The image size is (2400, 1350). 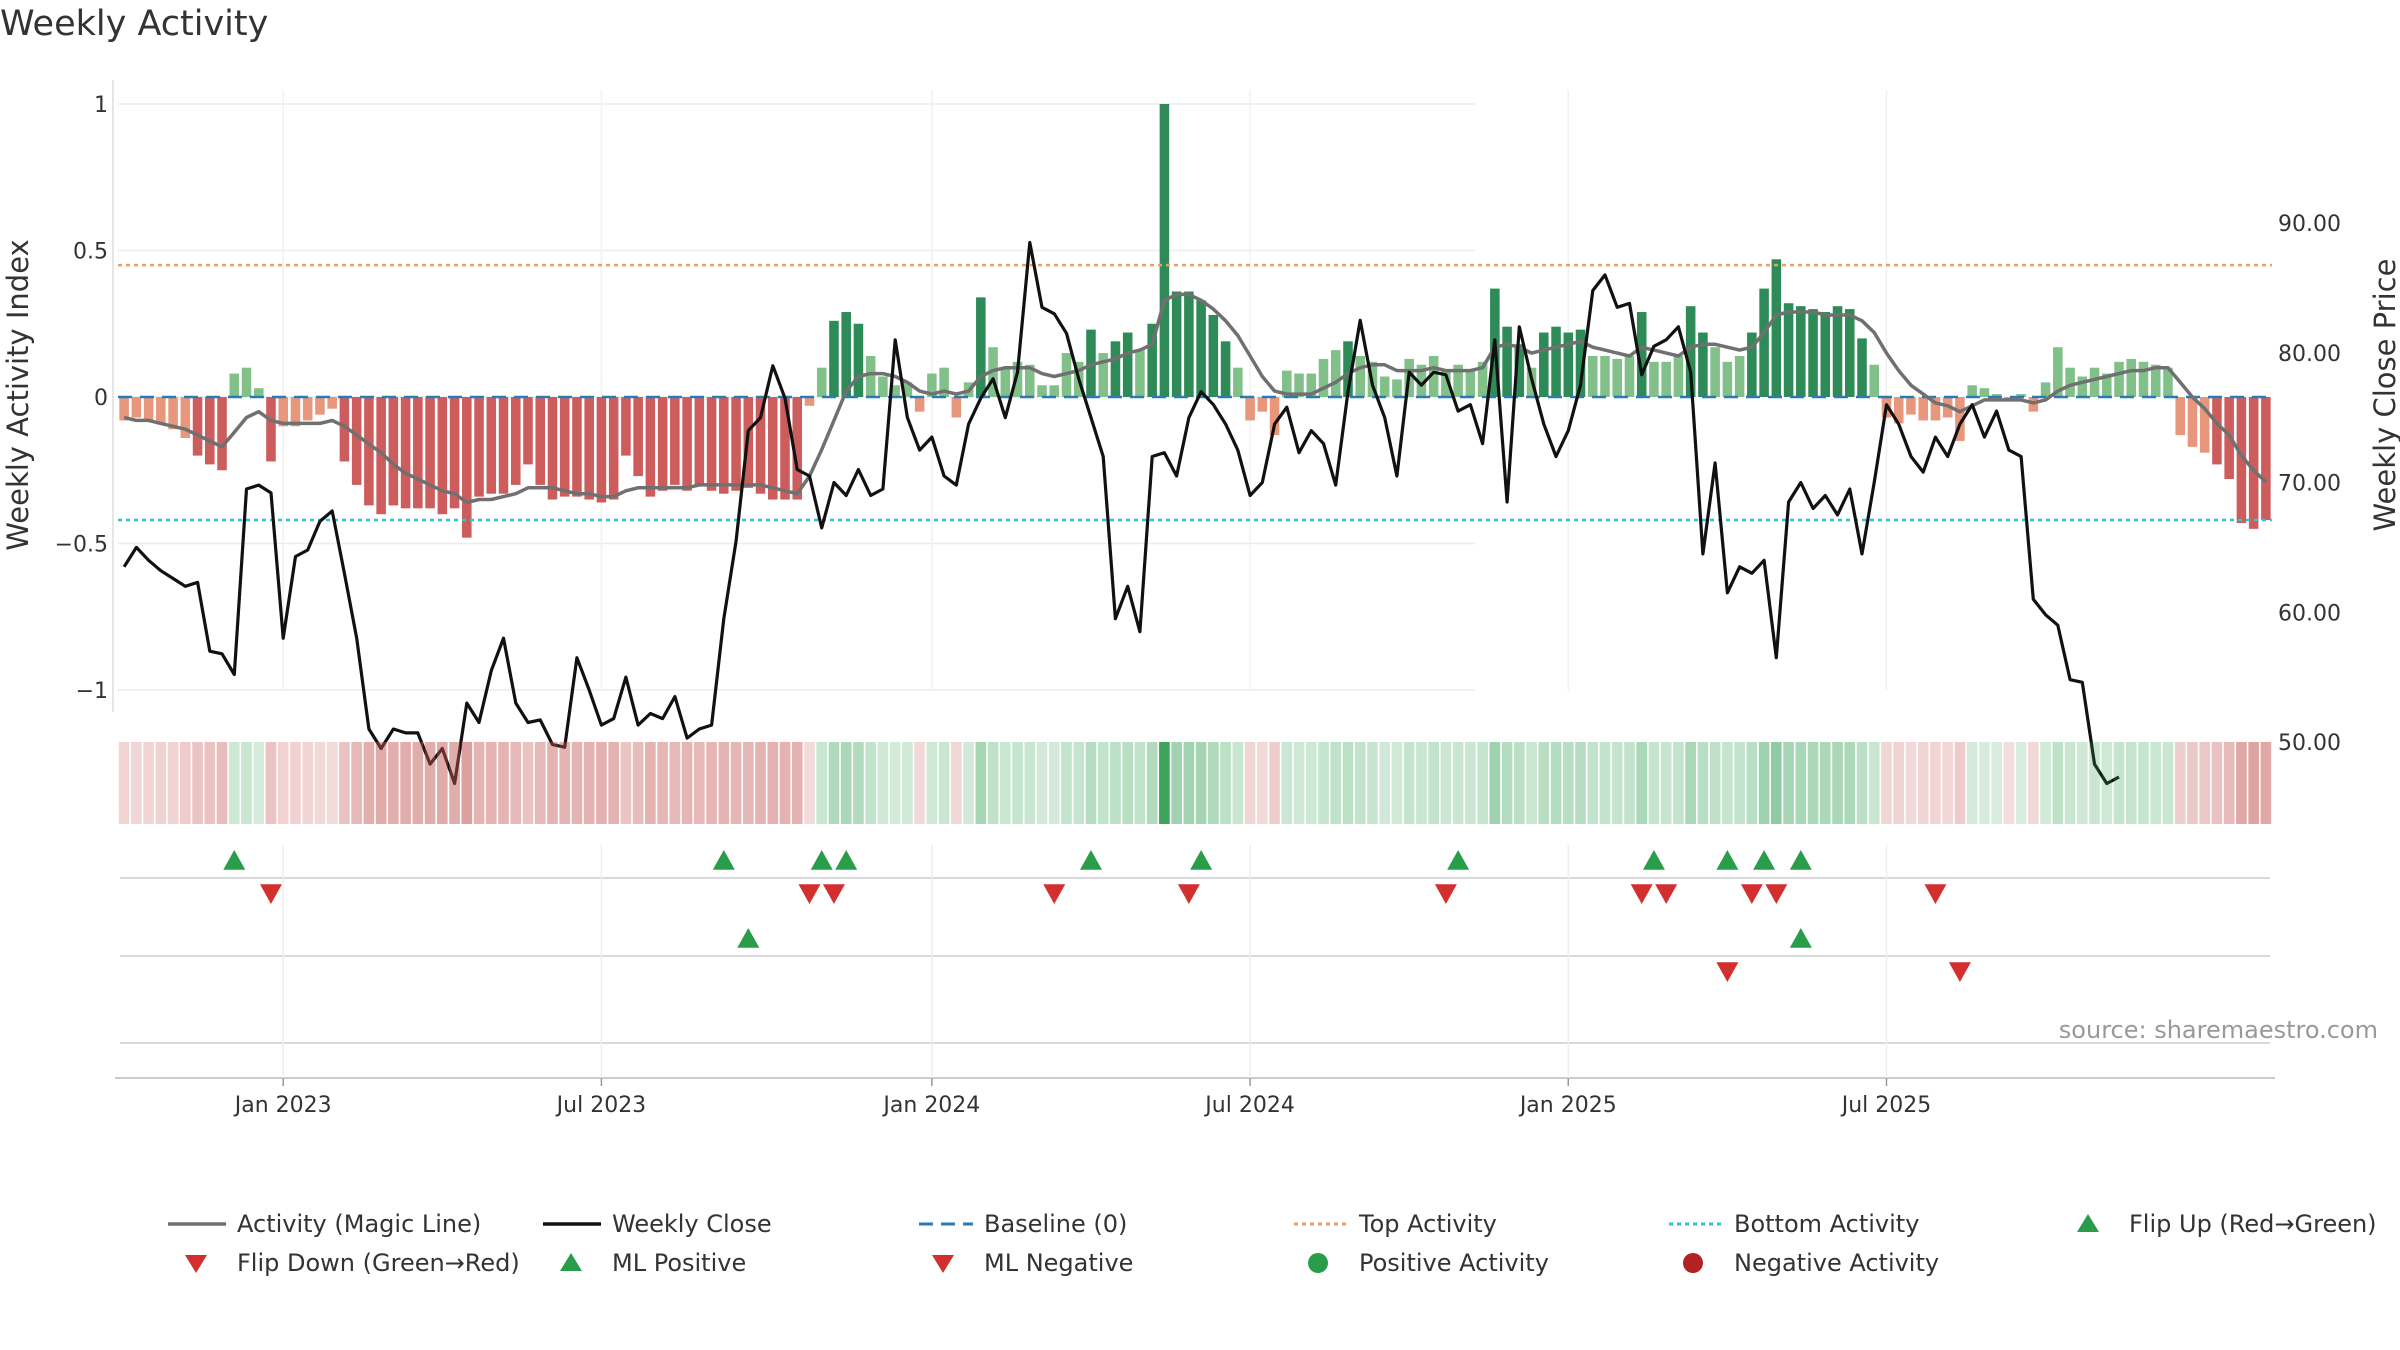 What do you see at coordinates (1693, 1263) in the screenshot?
I see `legend-circle` at bounding box center [1693, 1263].